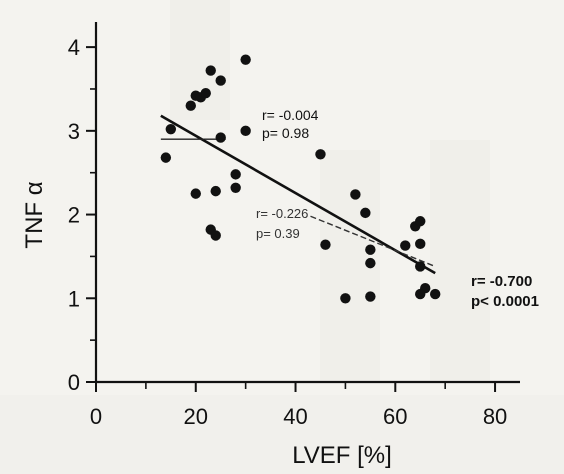  I want to click on x-tick-label: 60, so click(395, 416).